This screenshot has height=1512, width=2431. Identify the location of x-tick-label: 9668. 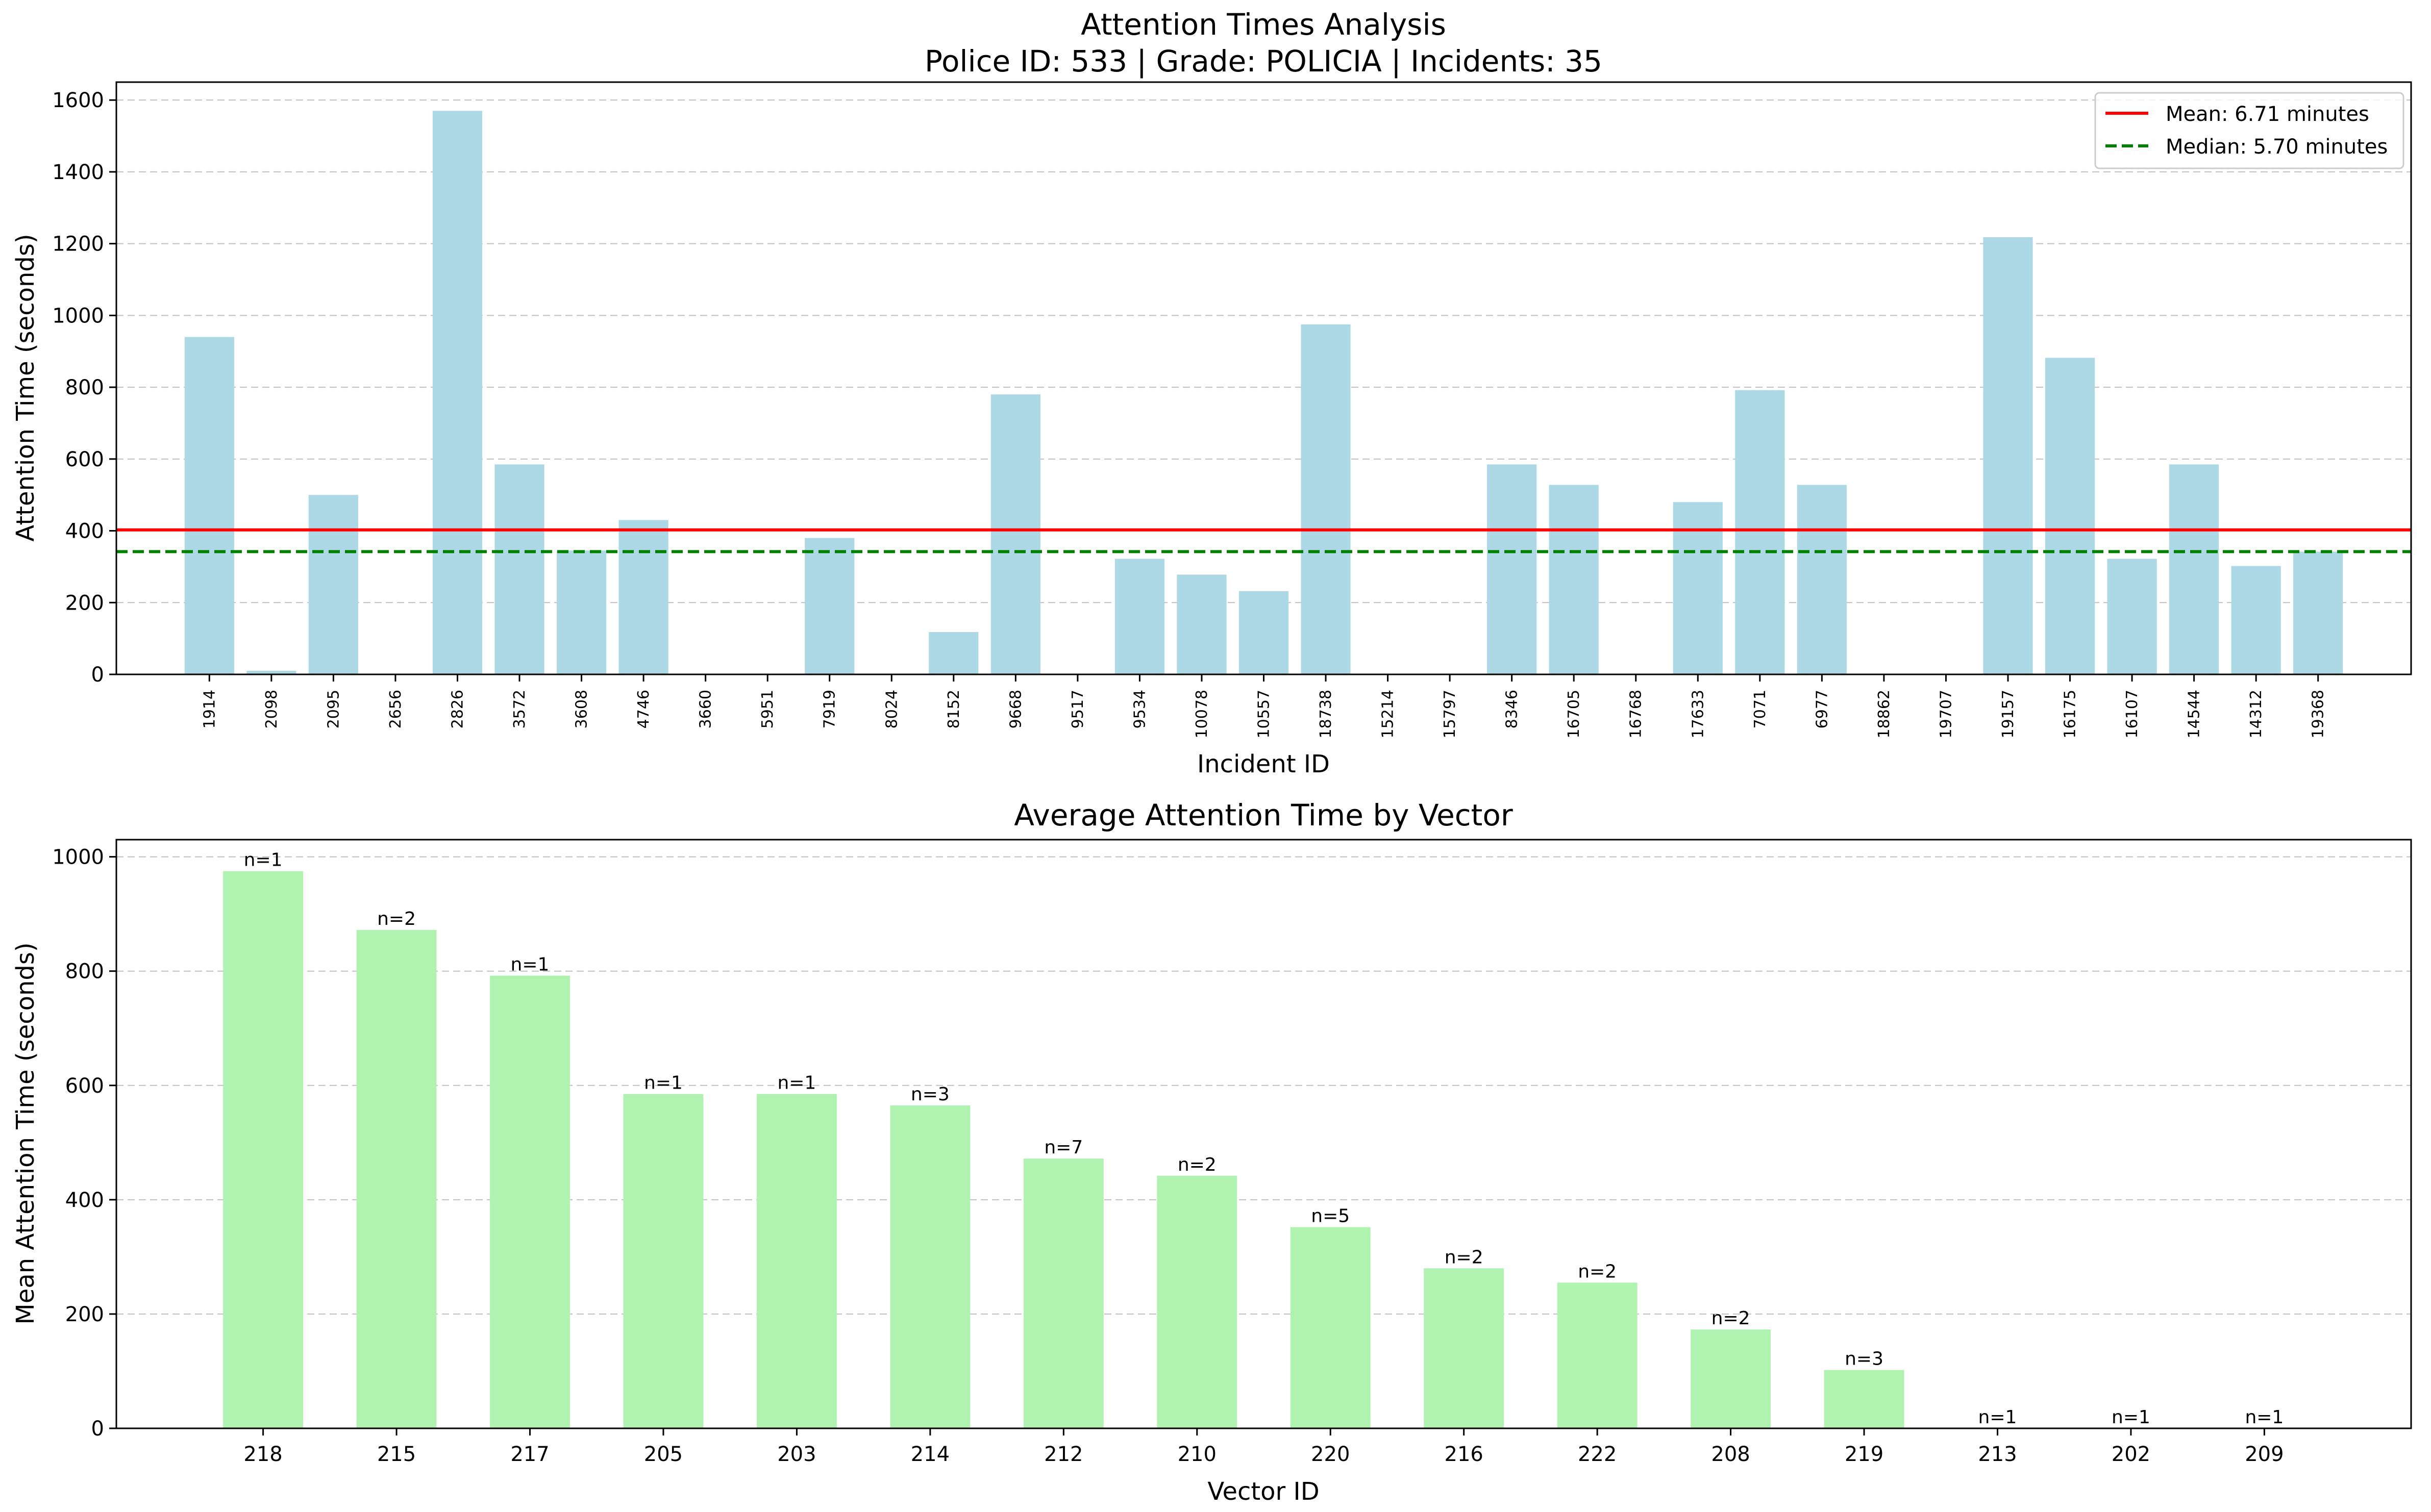
(1016, 709).